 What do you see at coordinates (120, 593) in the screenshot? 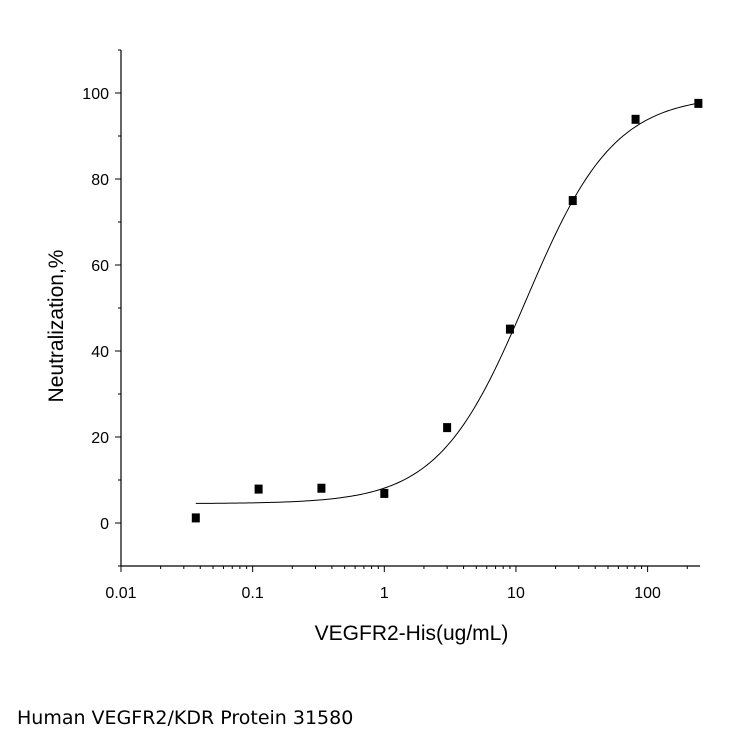
I see `x-tick-label: 0.01` at bounding box center [120, 593].